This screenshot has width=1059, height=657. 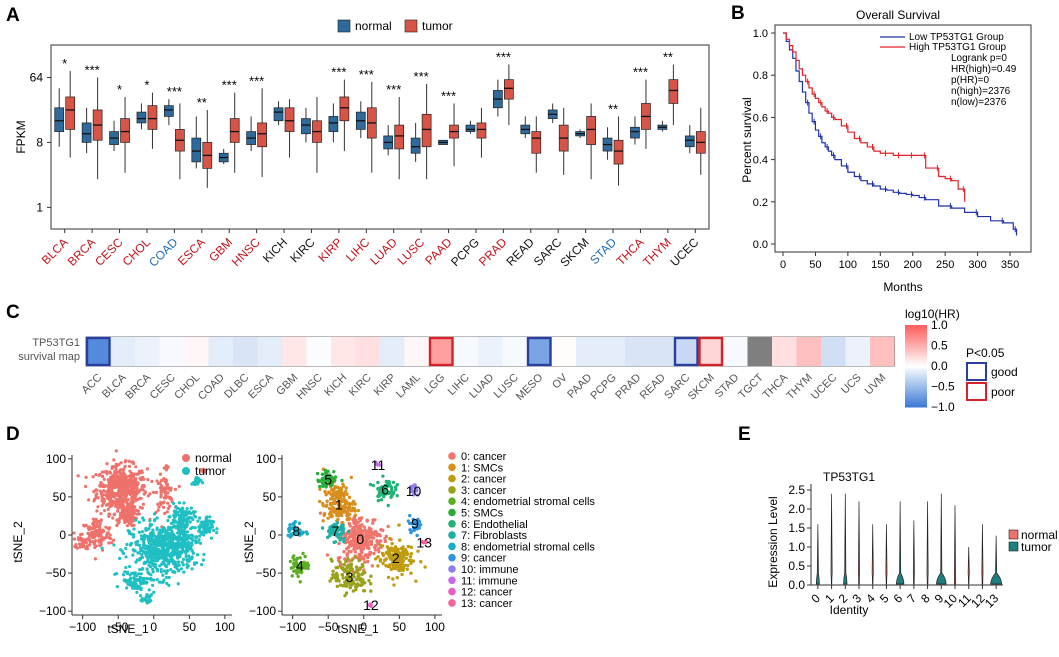 I want to click on legend-text-2: 2: cancer, so click(x=484, y=480).